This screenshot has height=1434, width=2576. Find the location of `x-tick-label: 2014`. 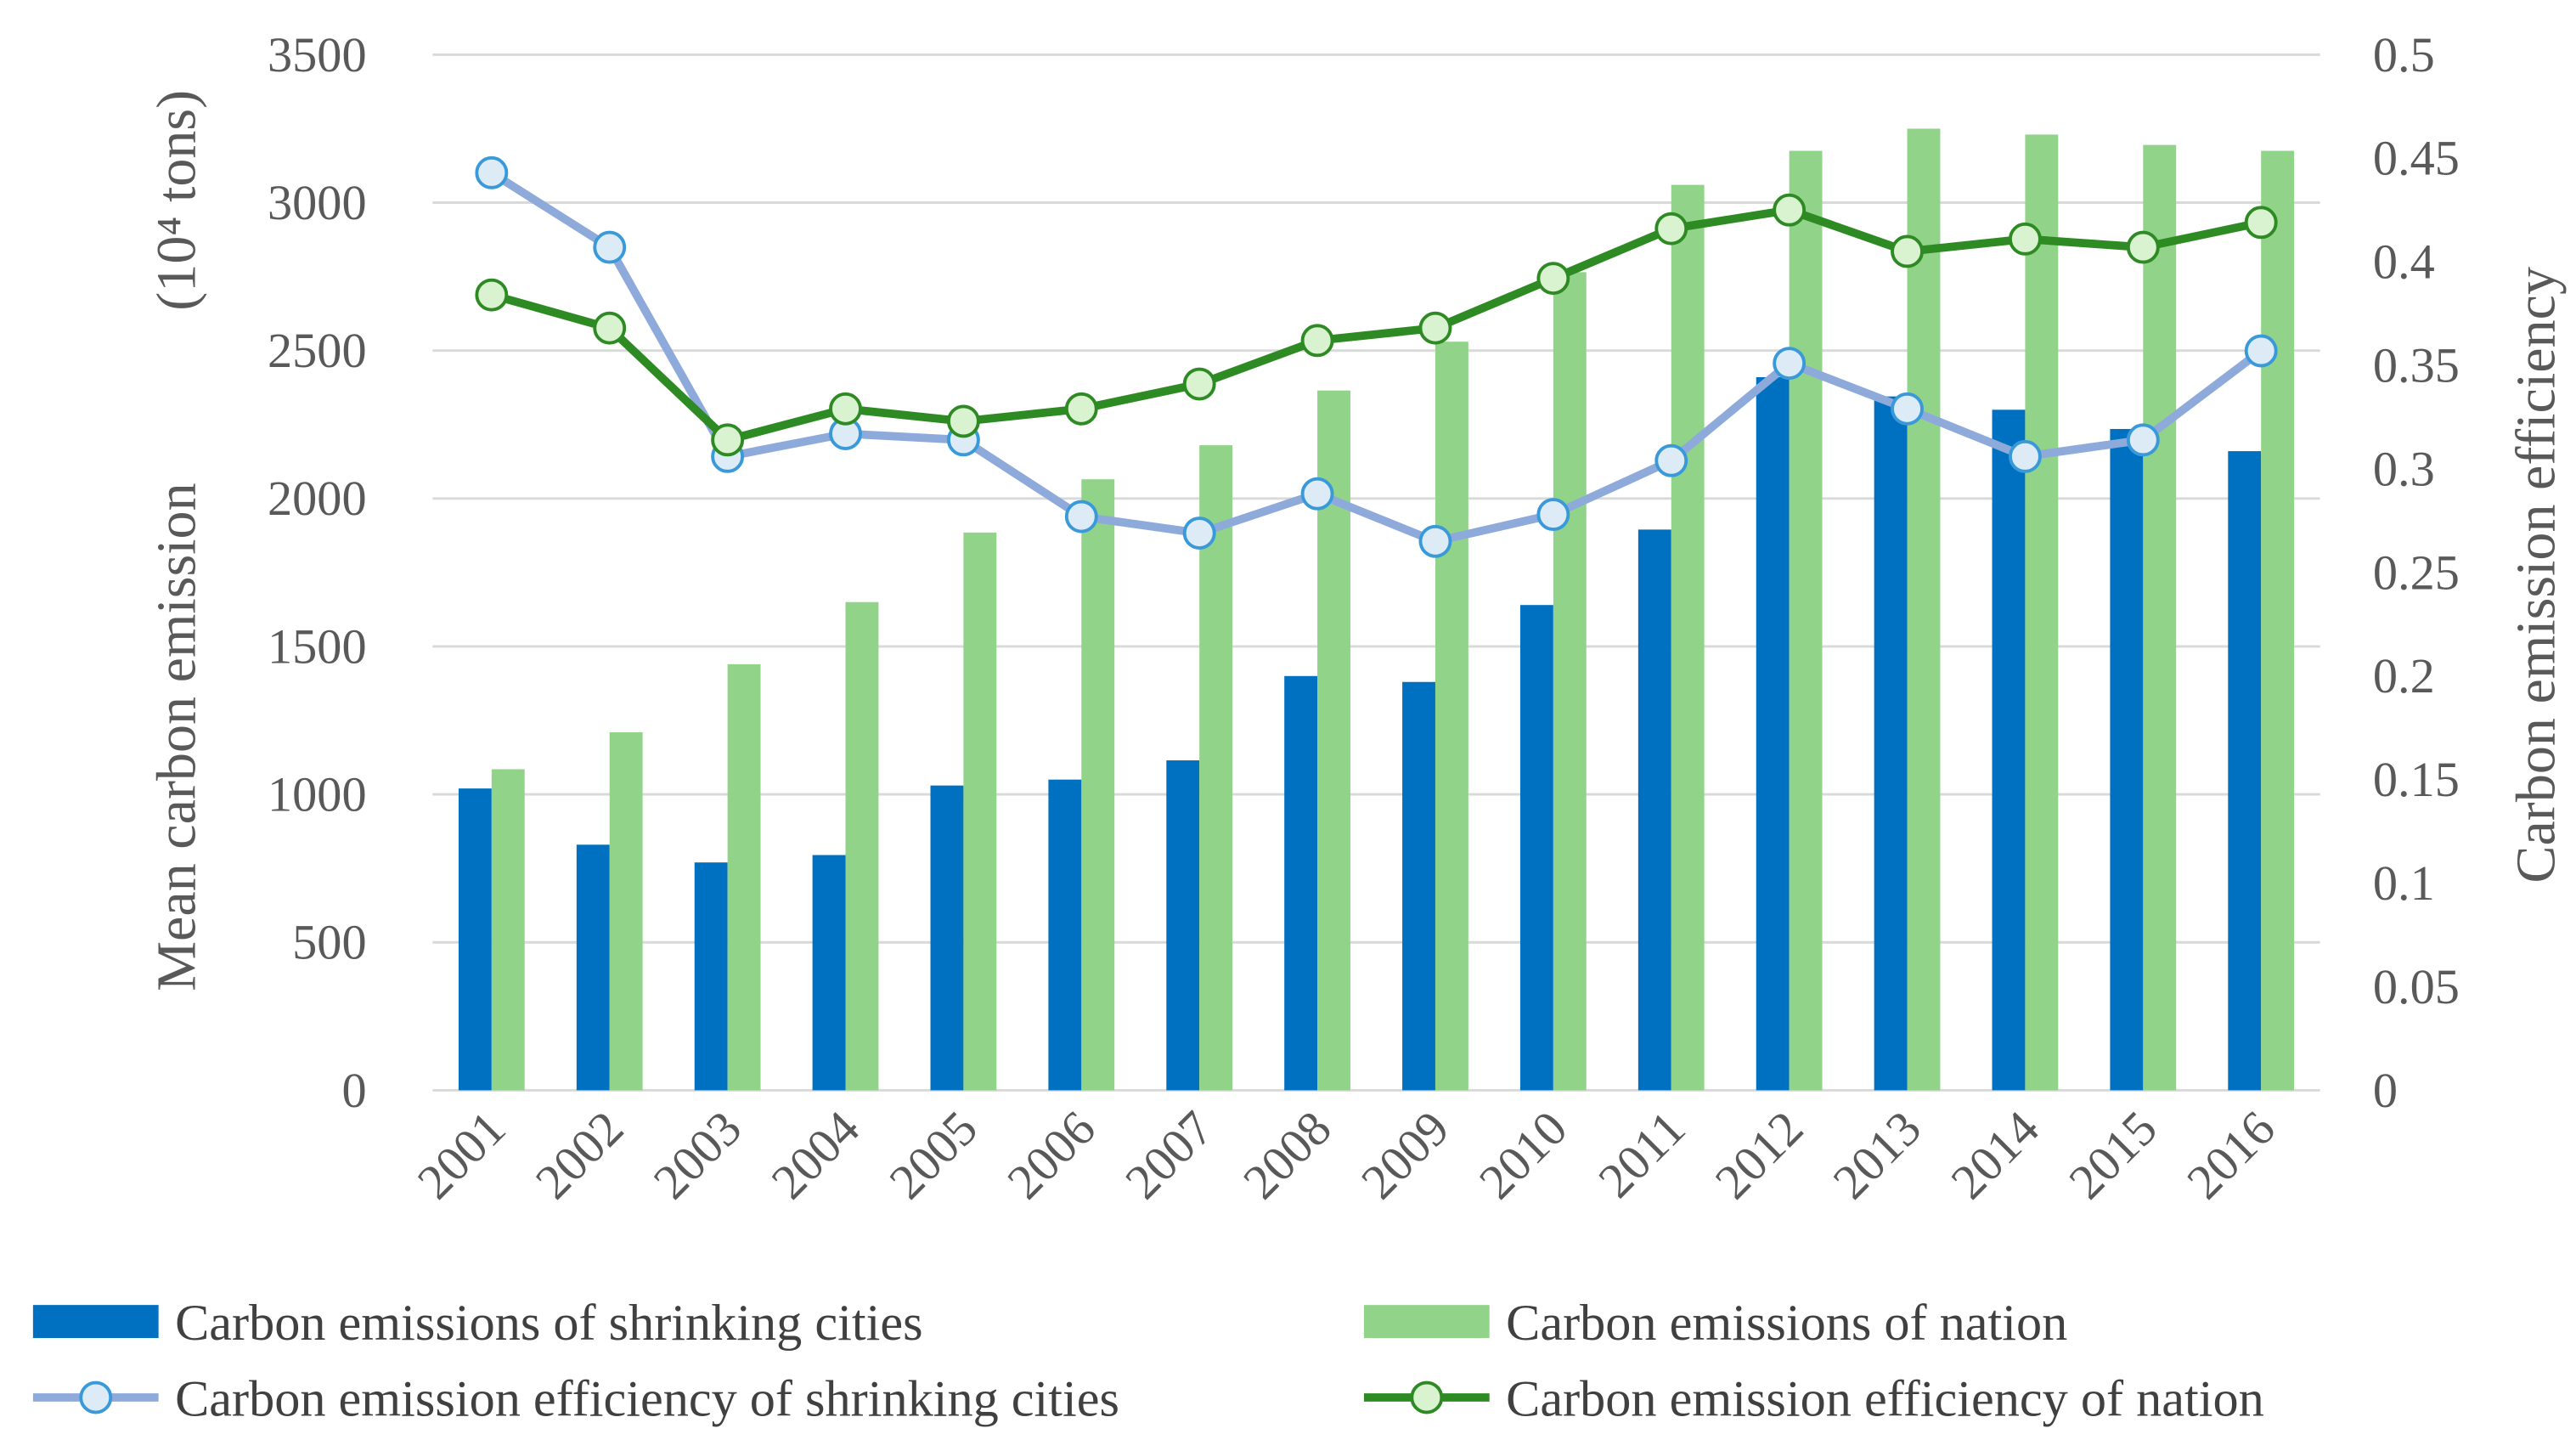

x-tick-label: 2014 is located at coordinates (1995, 1154).